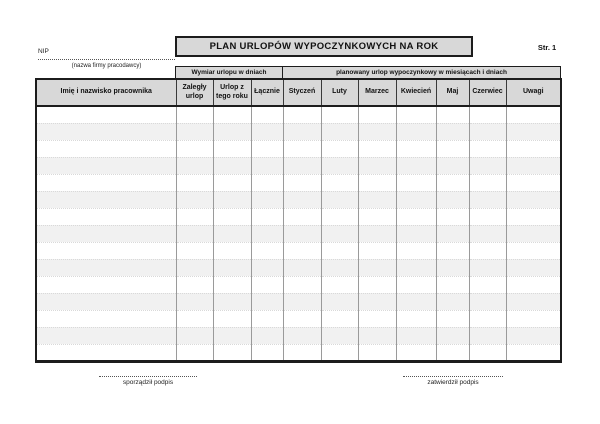 Image resolution: width=600 pixels, height=424 pixels. What do you see at coordinates (106, 66) in the screenshot?
I see `company-name-caption: (nazwa firmy pracodawcy)` at bounding box center [106, 66].